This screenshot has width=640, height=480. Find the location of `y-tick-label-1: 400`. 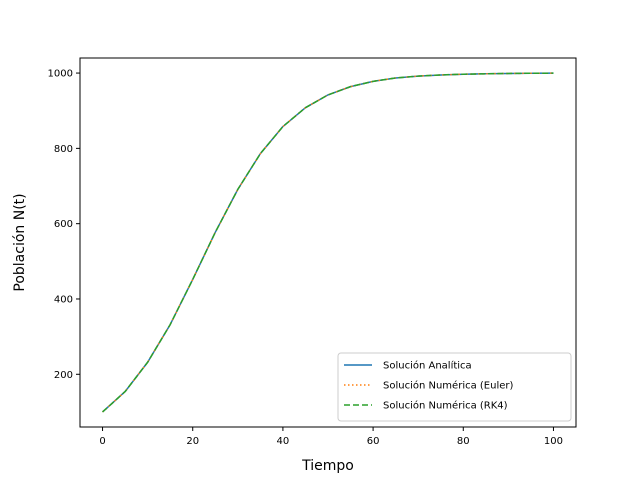

y-tick-label-1: 400 is located at coordinates (63, 299).